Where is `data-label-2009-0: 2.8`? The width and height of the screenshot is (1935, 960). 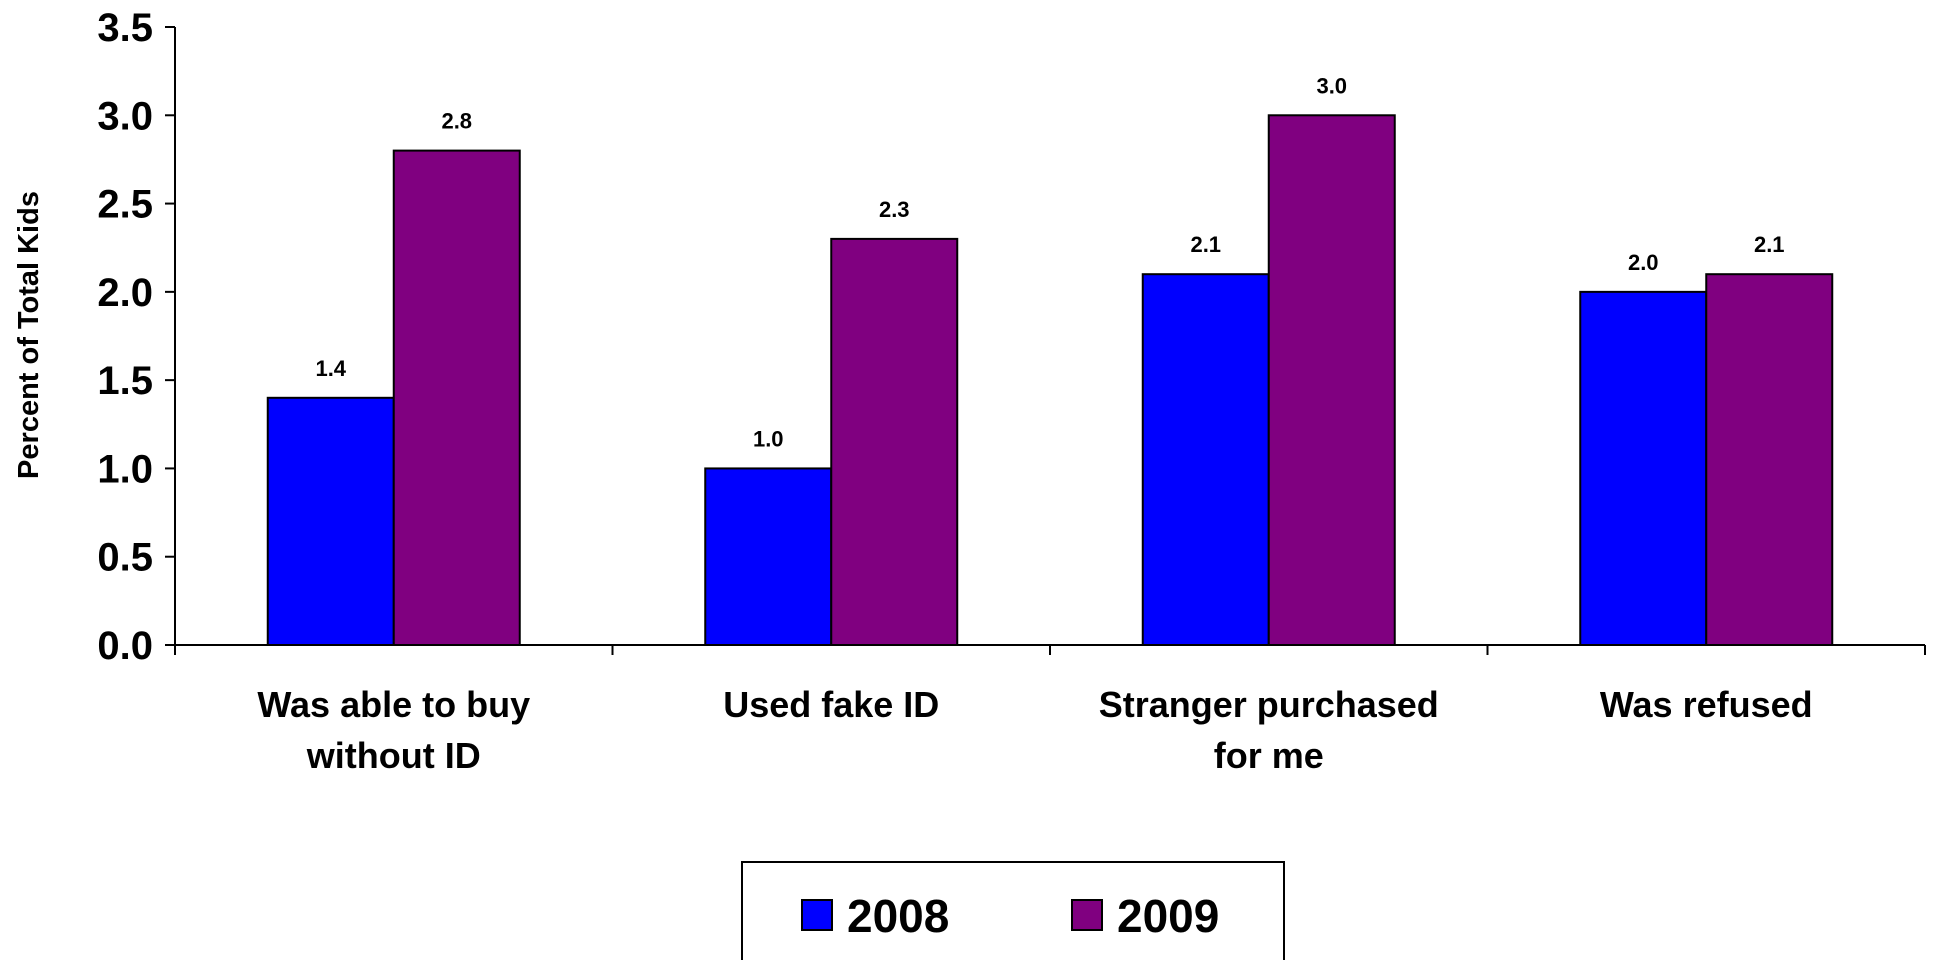
data-label-2009-0: 2.8 is located at coordinates (456, 121).